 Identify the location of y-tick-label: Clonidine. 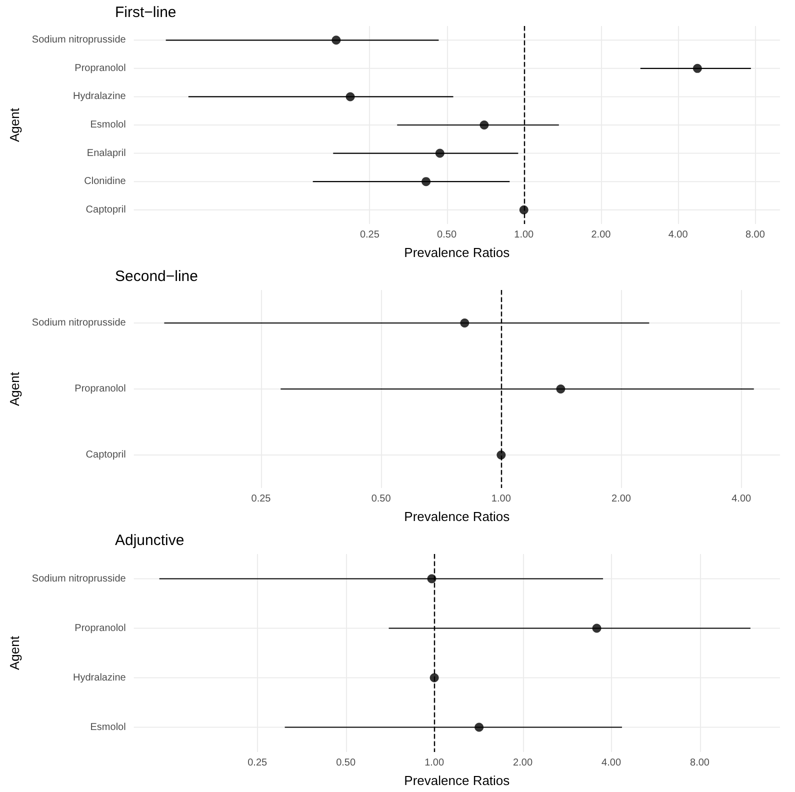
(105, 182).